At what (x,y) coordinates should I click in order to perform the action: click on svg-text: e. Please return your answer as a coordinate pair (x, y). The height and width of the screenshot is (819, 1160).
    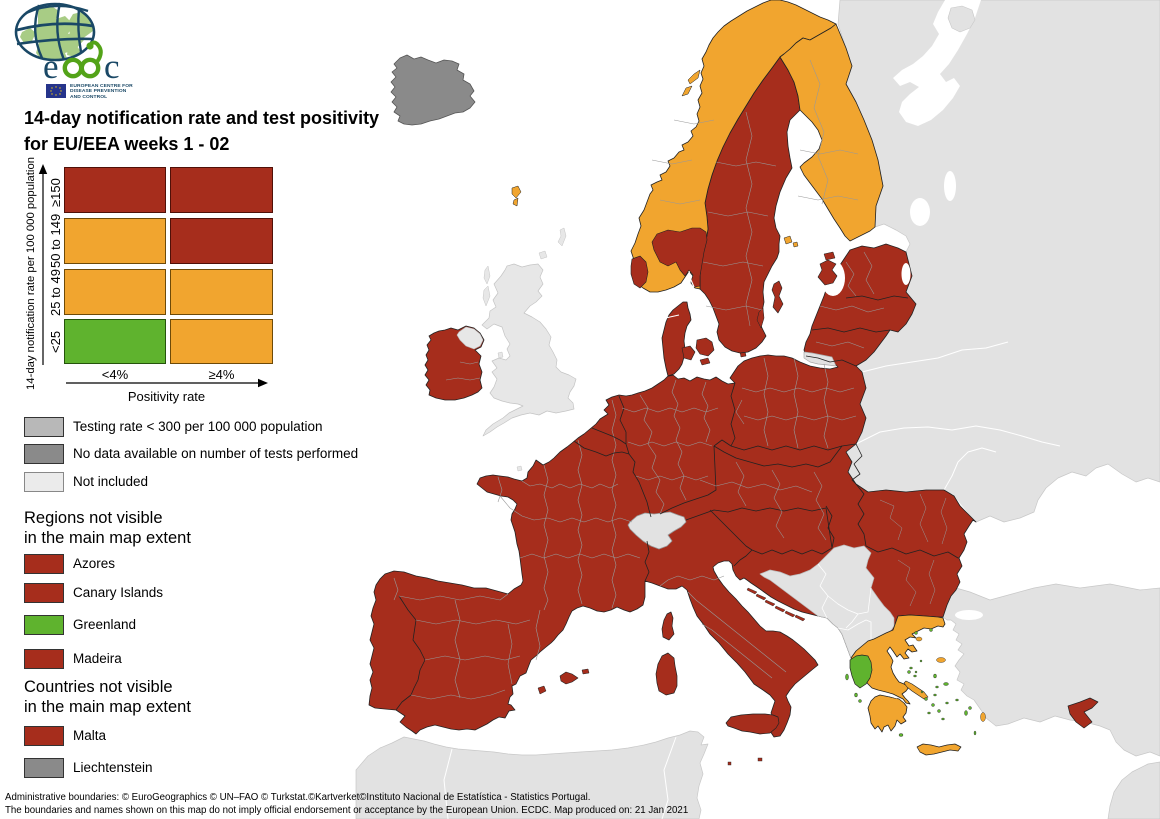
    Looking at the image, I should click on (51, 66).